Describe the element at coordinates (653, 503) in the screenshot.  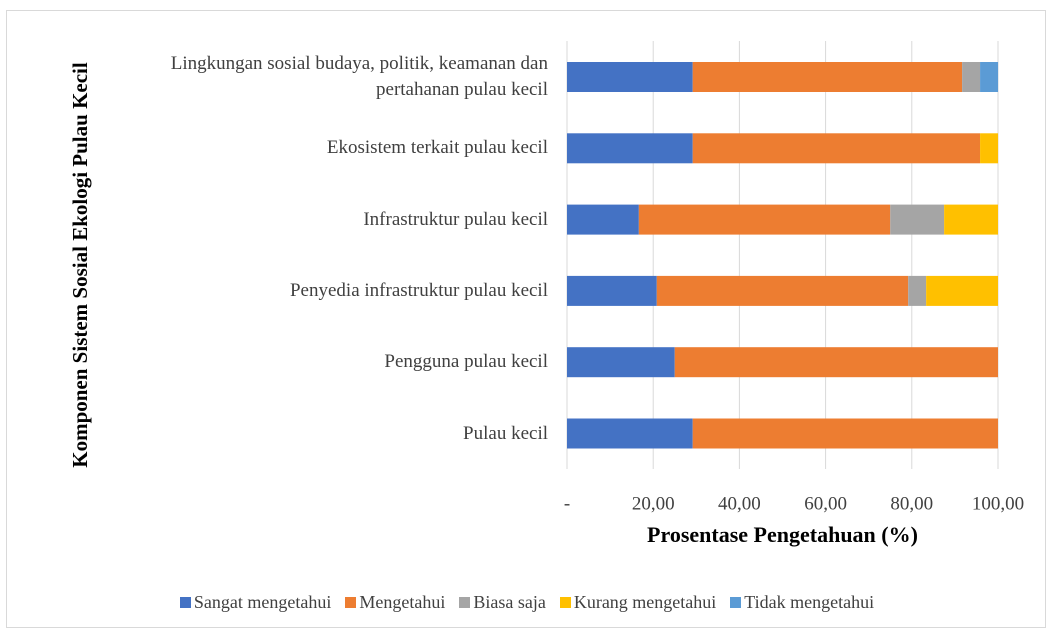
I see `x-tick-label: 20,00` at that location.